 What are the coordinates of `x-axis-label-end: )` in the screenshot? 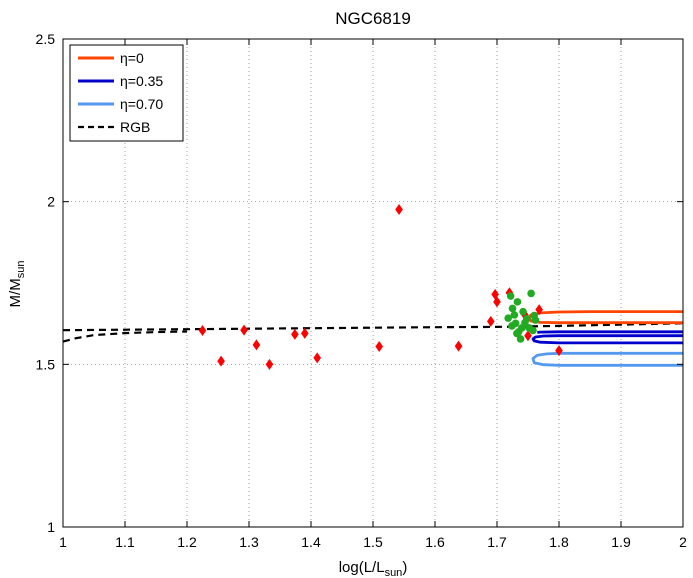 It's located at (404, 567).